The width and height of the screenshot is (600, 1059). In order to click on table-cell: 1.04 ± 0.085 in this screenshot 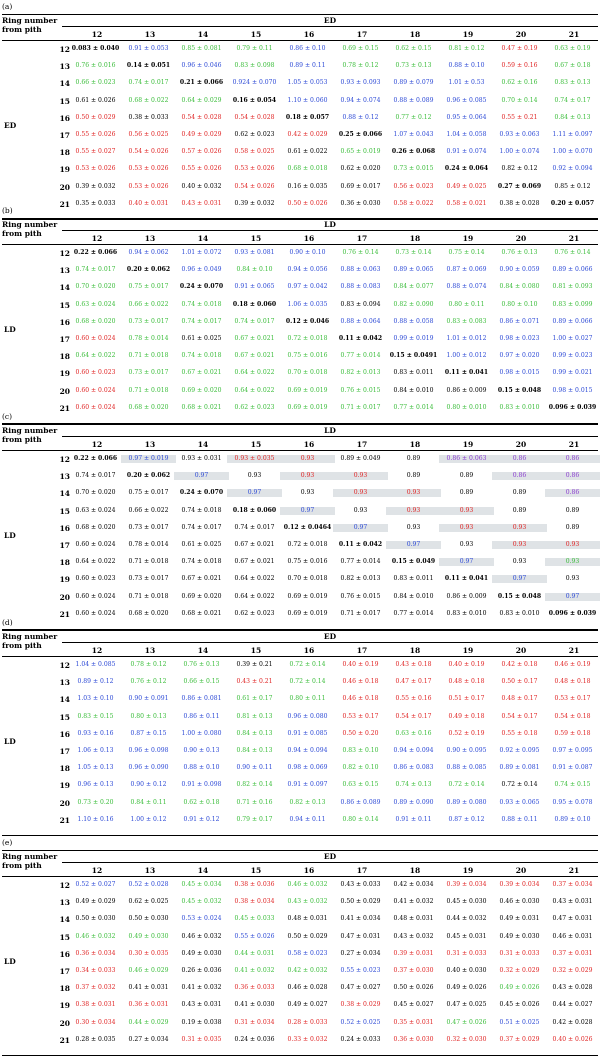, I will do `click(95, 664)`.